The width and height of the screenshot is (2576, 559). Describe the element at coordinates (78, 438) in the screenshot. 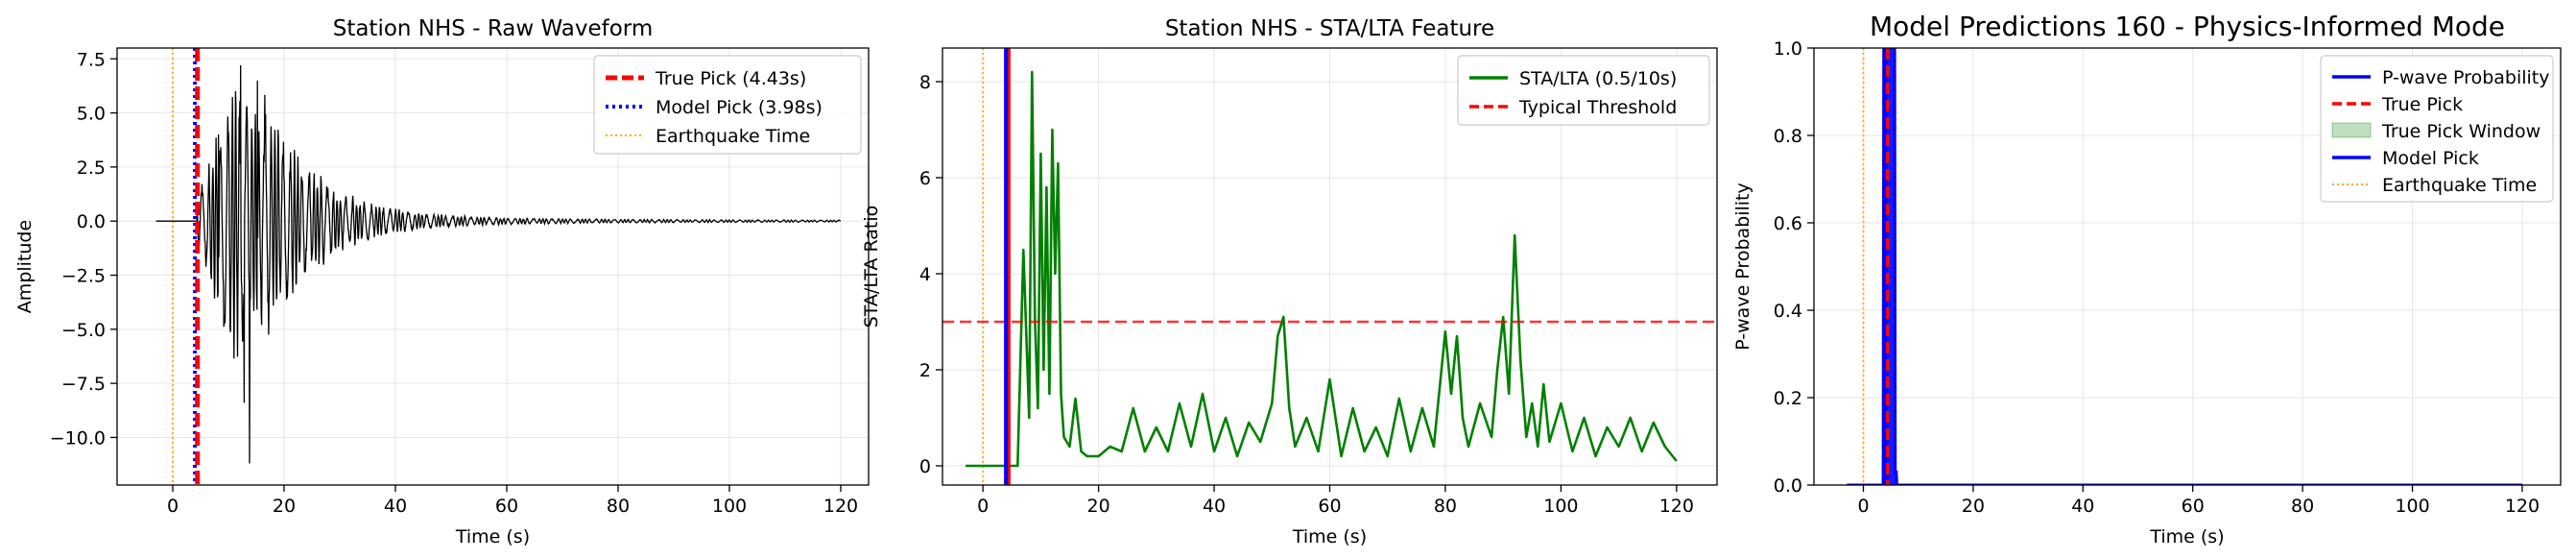

I see `y-tick-label: −10.0` at that location.